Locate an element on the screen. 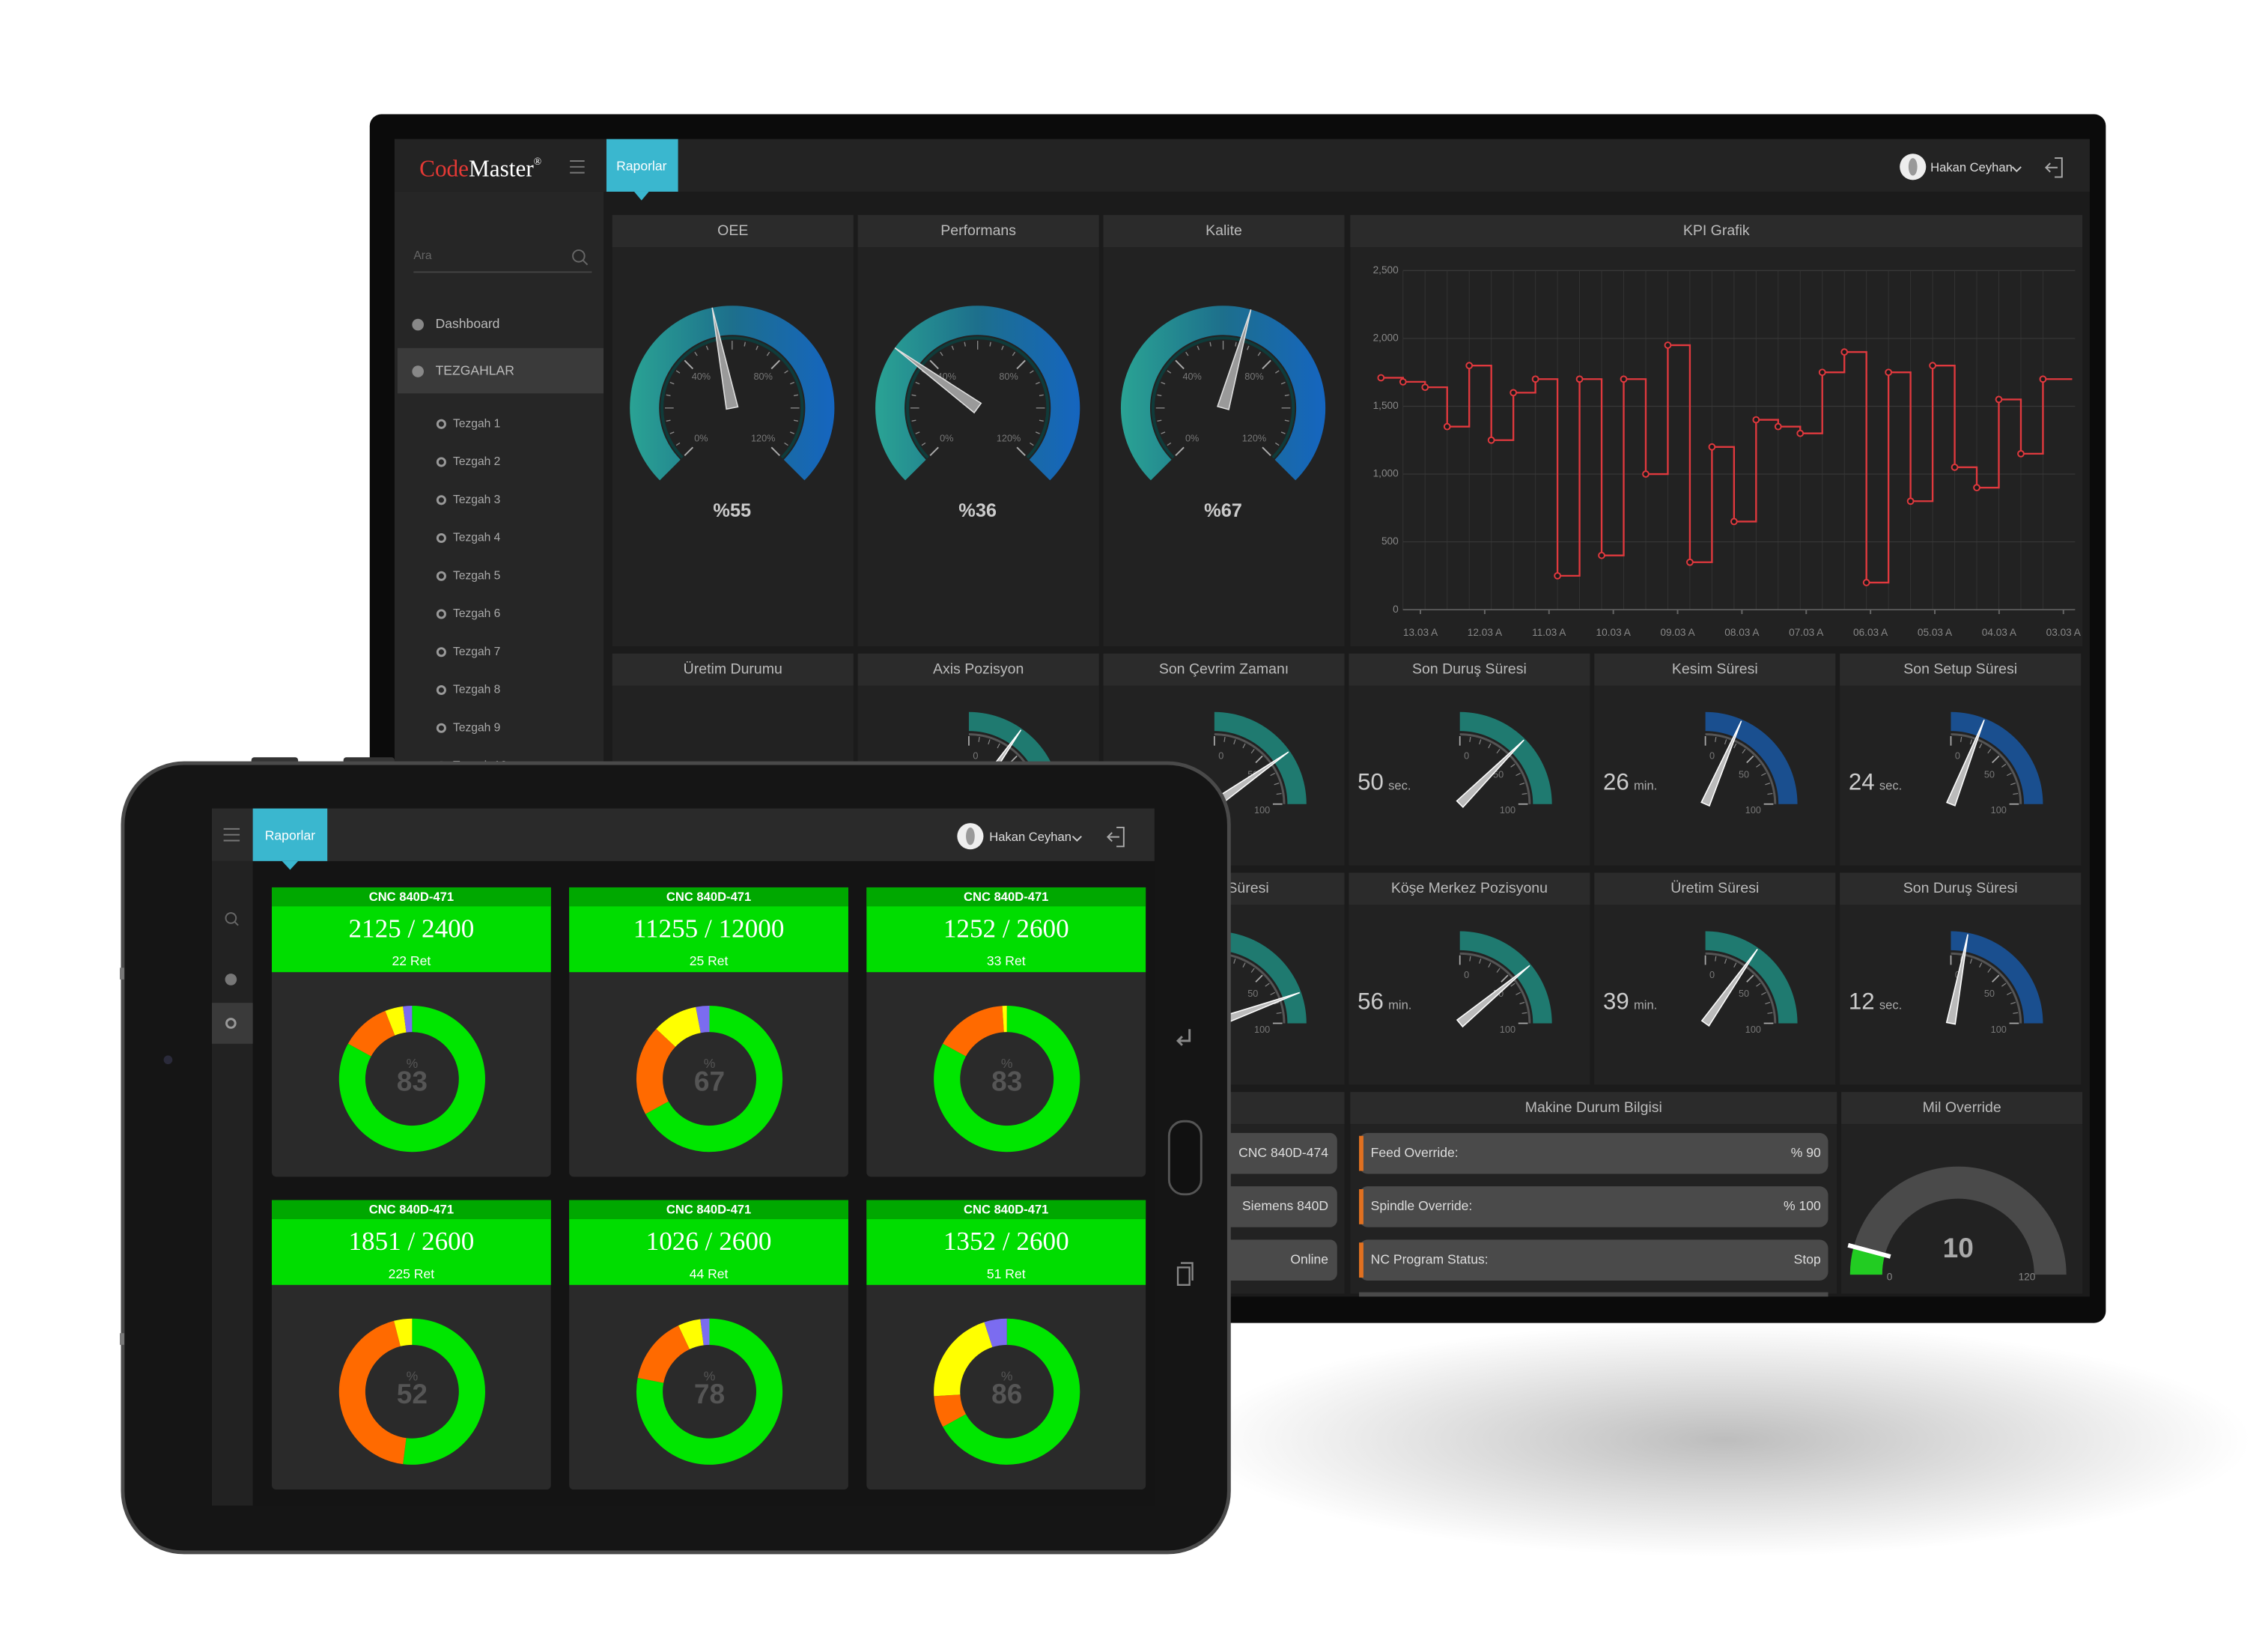  submenu-item: Tezgah 4 is located at coordinates (477, 538).